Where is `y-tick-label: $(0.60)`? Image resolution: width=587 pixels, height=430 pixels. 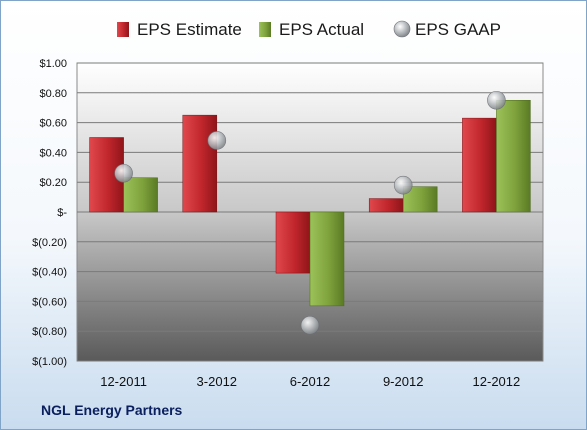
y-tick-label: $(0.60) is located at coordinates (49, 302).